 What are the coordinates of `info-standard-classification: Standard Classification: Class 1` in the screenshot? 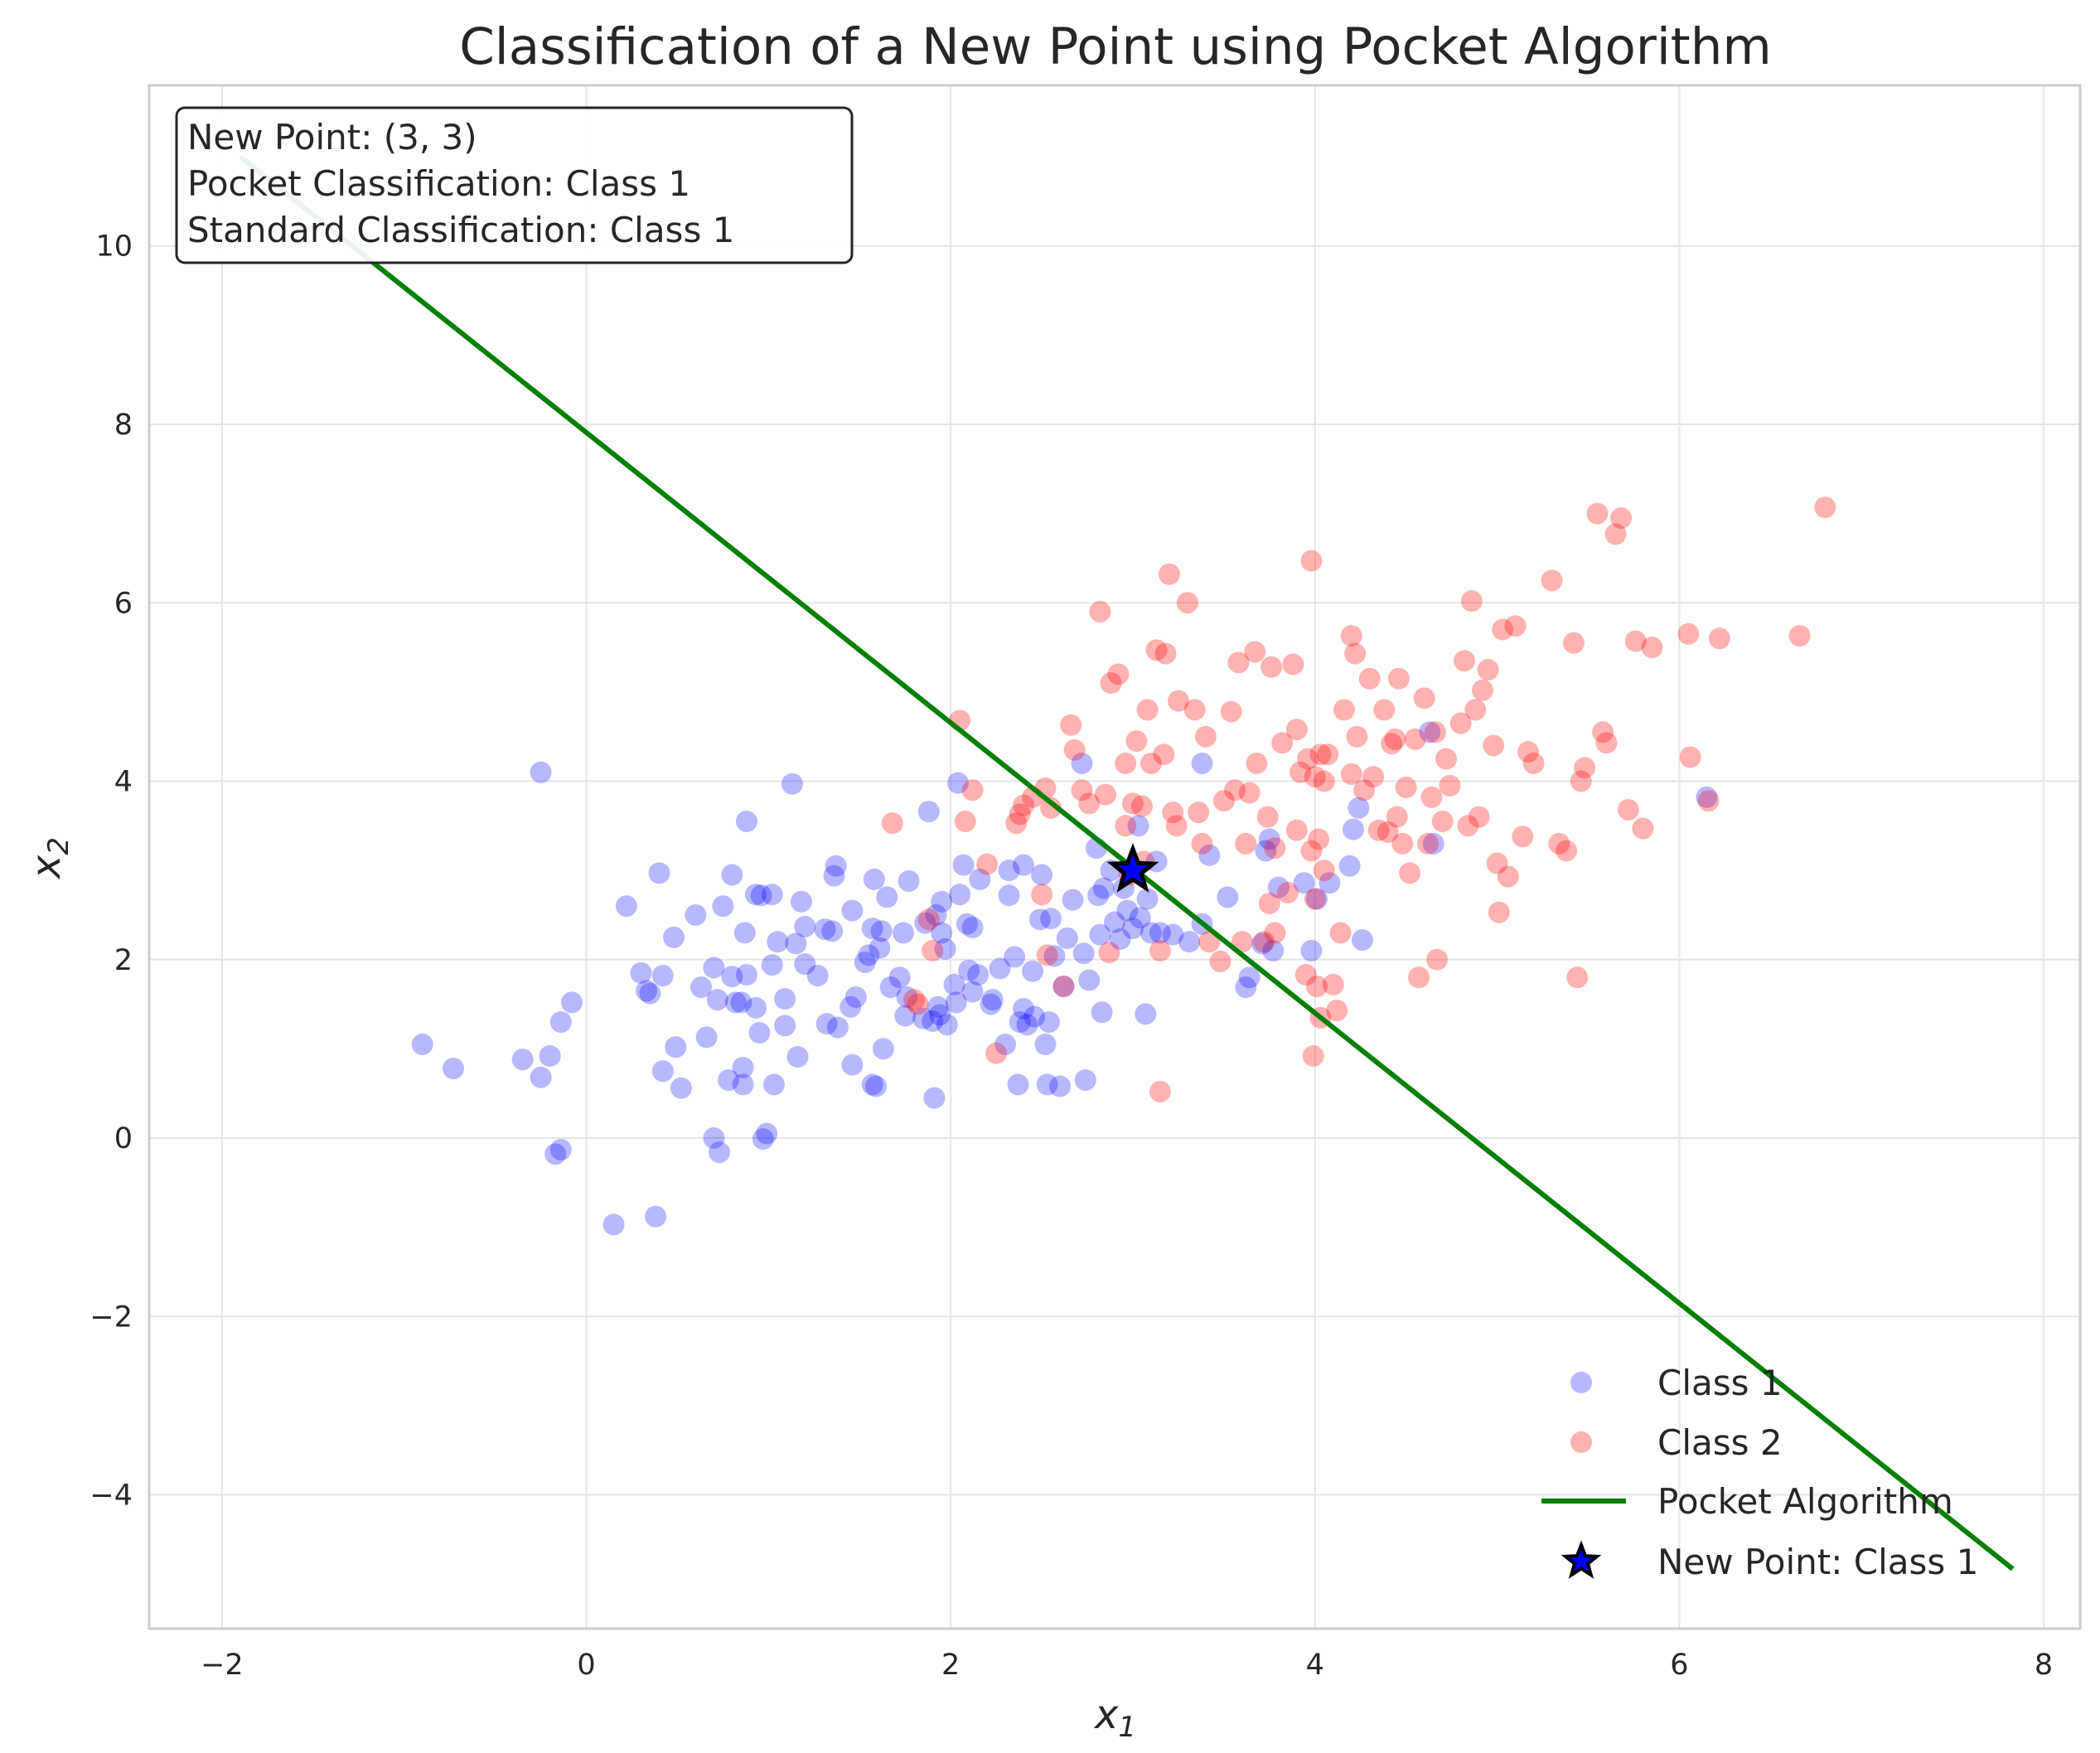 It's located at (461, 230).